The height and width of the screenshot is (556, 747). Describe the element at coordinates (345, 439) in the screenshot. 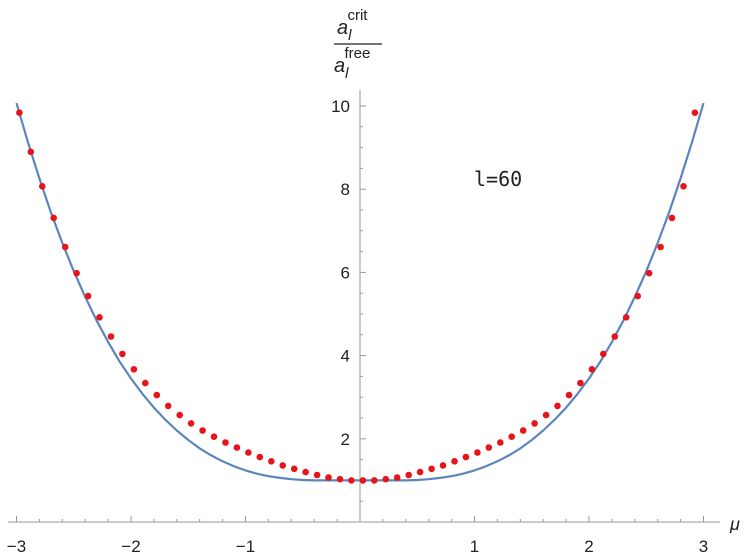

I see `y-tick-label: 2` at that location.